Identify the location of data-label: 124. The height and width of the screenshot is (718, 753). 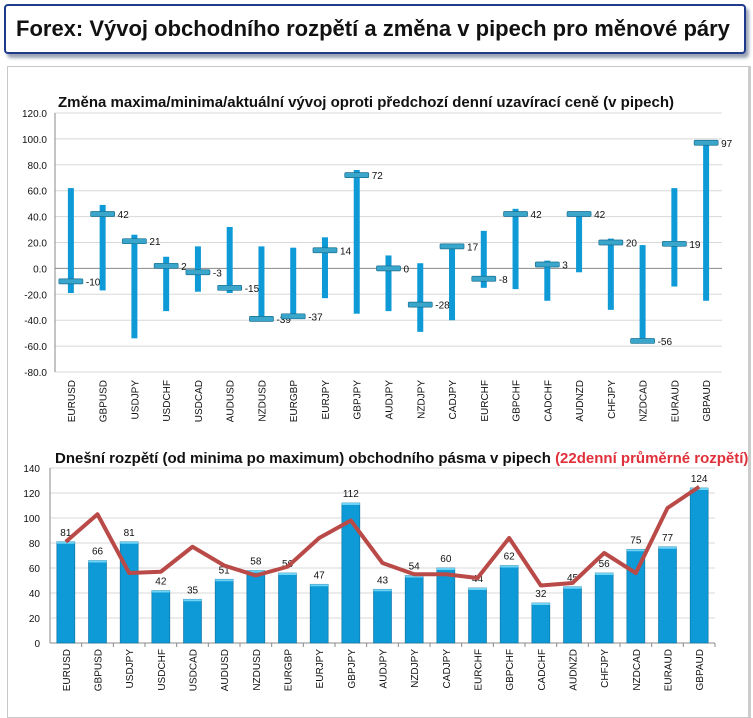
(699, 479).